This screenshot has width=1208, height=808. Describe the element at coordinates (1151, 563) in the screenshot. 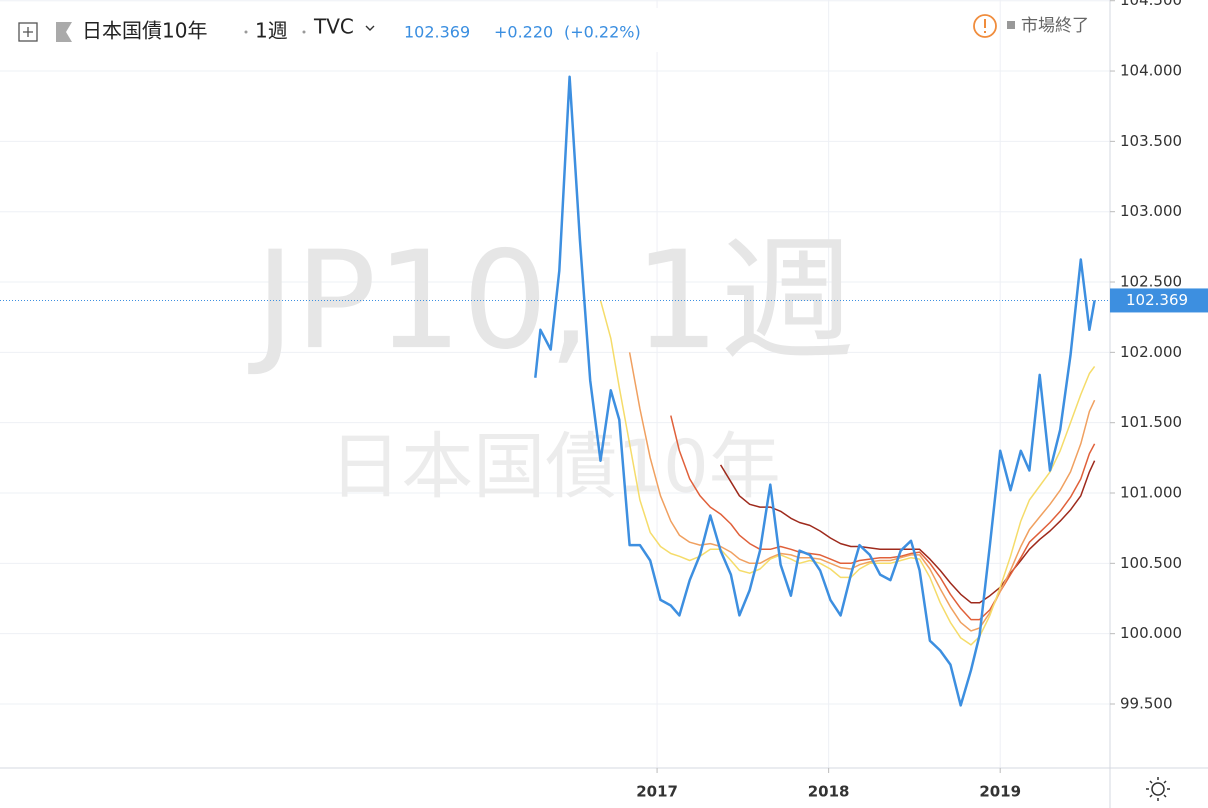

I see `y-tick-label: 100.500` at that location.